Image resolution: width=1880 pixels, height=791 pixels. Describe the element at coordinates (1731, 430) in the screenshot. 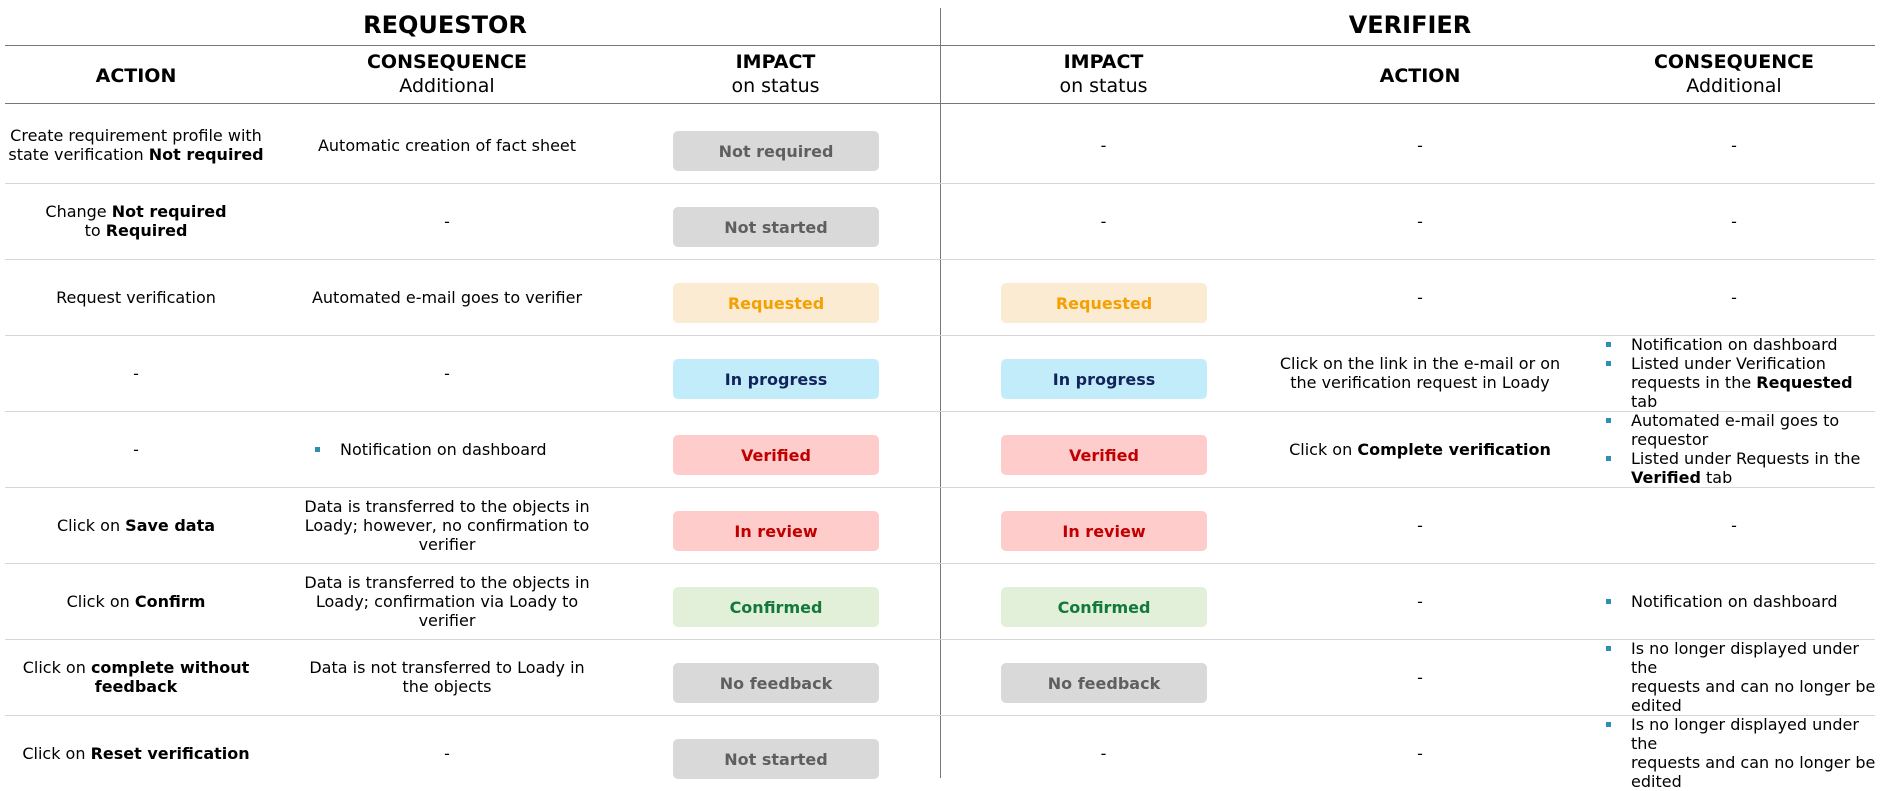

I see `bullet-item: Automated e-mail goes to requestor` at that location.